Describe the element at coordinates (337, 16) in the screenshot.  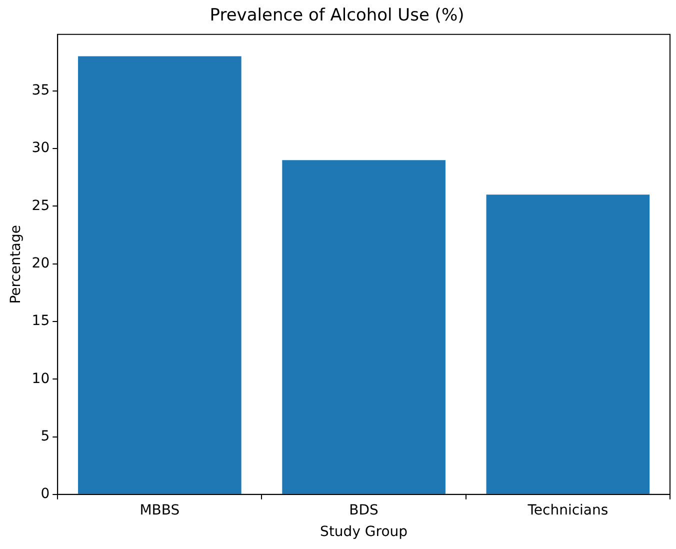
I see `chart-title: Prevalence of Alcohol Use (%)` at that location.